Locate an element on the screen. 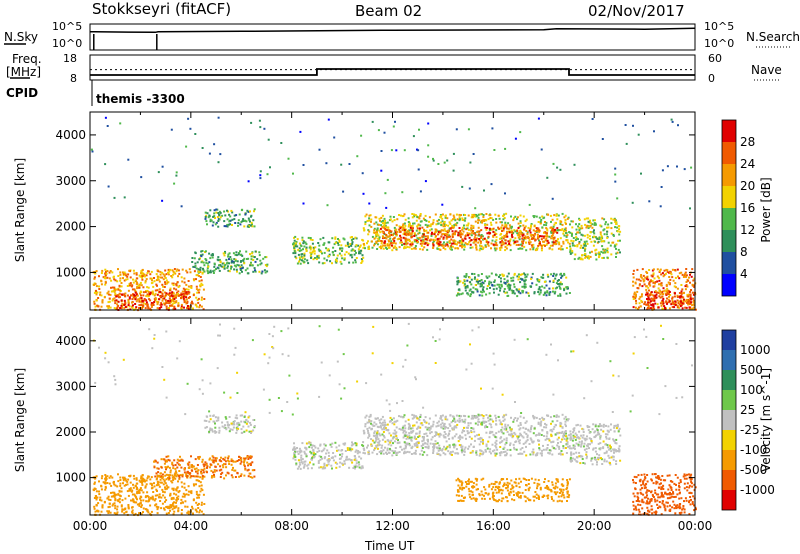 The height and width of the screenshot is (554, 800). y-tick-label: 2000 is located at coordinates (70, 227).